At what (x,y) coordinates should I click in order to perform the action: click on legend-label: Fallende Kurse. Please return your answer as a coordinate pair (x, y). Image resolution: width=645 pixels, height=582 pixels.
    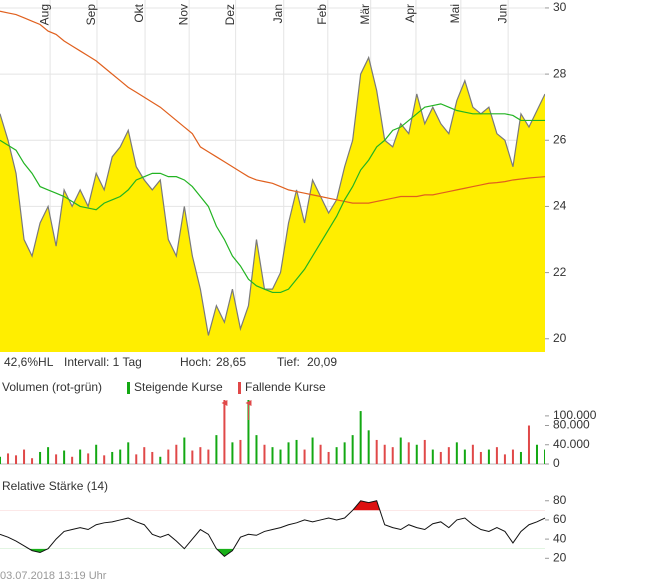
    Looking at the image, I should click on (285, 387).